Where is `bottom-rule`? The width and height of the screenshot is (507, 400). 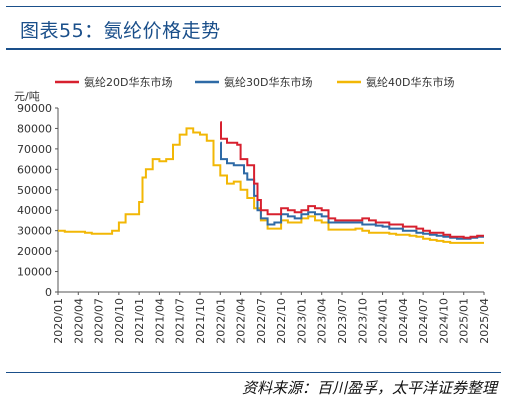 bottom-rule is located at coordinates (253, 372).